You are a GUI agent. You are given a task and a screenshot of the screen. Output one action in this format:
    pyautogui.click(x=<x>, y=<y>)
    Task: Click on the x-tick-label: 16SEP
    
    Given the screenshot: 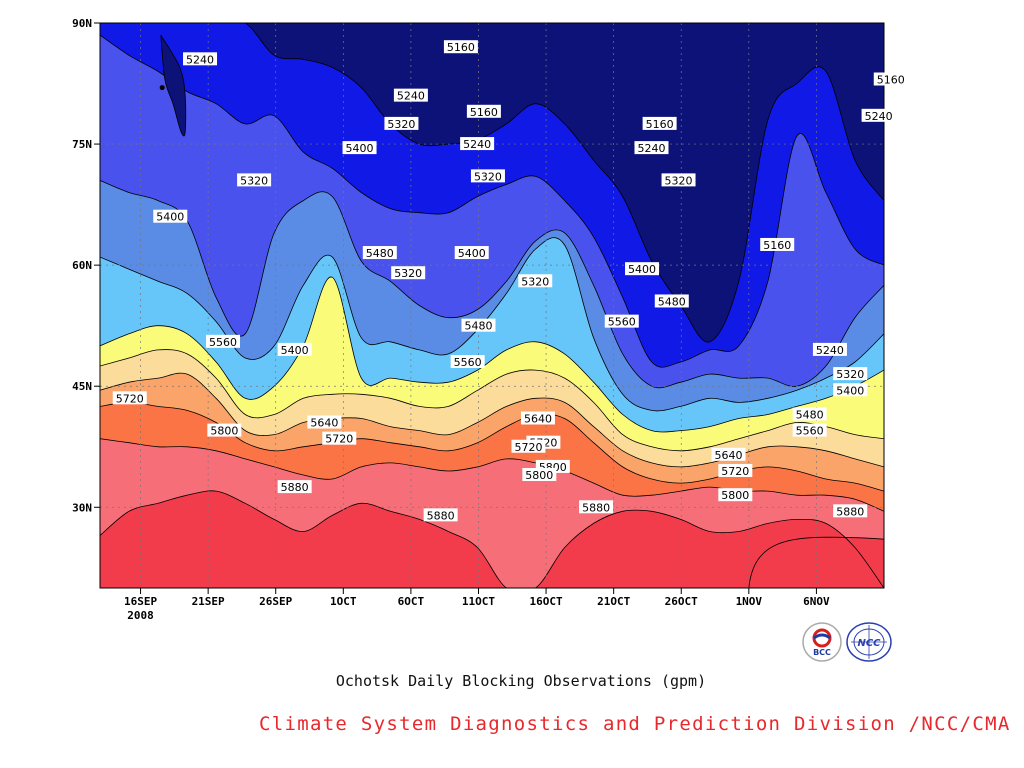 What is the action you would take?
    pyautogui.click(x=140, y=601)
    